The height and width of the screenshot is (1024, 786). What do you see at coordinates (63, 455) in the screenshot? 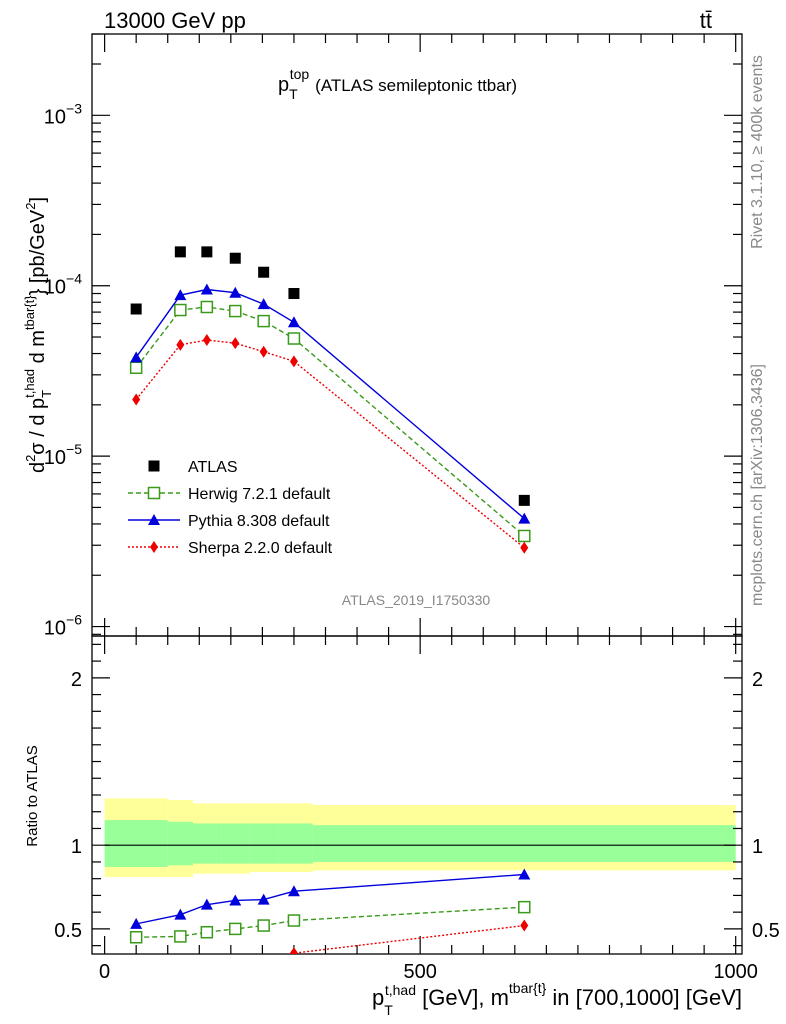
I see `main-y-tick-label: 10⁻⁵` at bounding box center [63, 455].